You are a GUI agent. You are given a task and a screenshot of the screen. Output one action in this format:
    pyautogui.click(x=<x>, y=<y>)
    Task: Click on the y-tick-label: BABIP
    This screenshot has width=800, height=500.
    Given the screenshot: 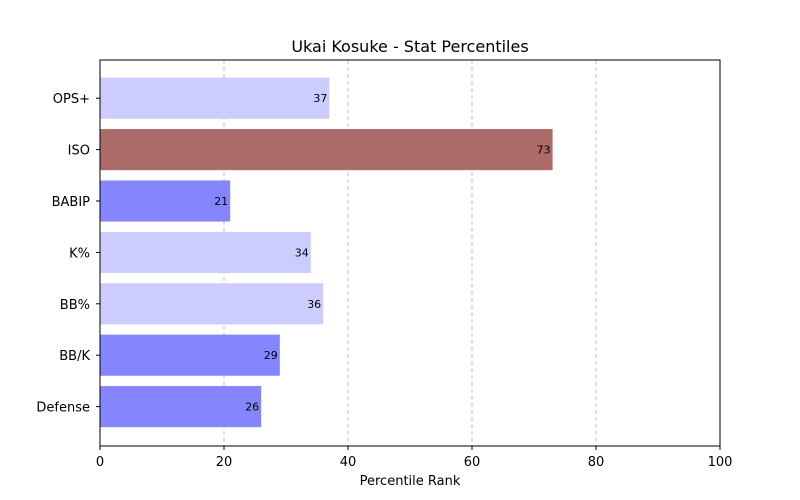 What is the action you would take?
    pyautogui.click(x=71, y=202)
    